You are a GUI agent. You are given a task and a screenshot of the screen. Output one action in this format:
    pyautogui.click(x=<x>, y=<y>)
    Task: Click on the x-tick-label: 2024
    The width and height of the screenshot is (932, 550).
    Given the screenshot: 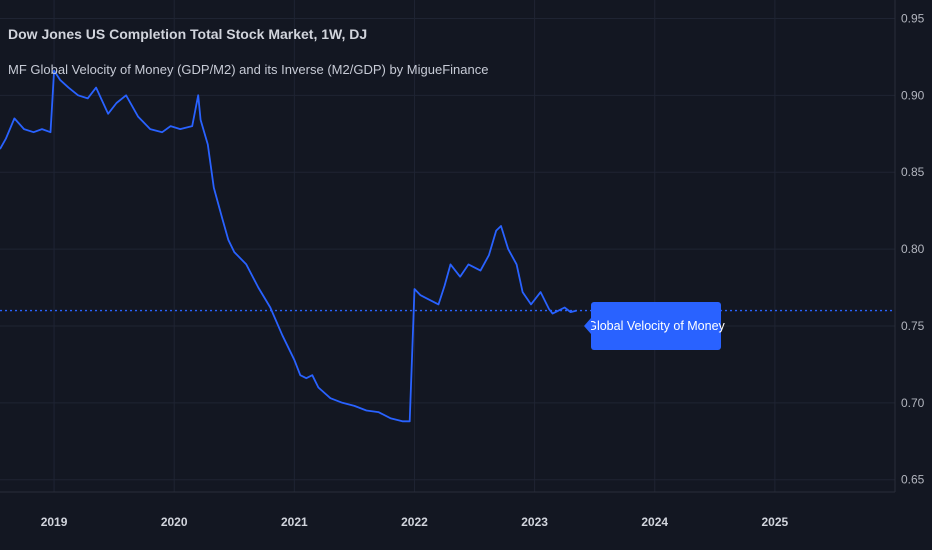 What is the action you would take?
    pyautogui.click(x=654, y=522)
    